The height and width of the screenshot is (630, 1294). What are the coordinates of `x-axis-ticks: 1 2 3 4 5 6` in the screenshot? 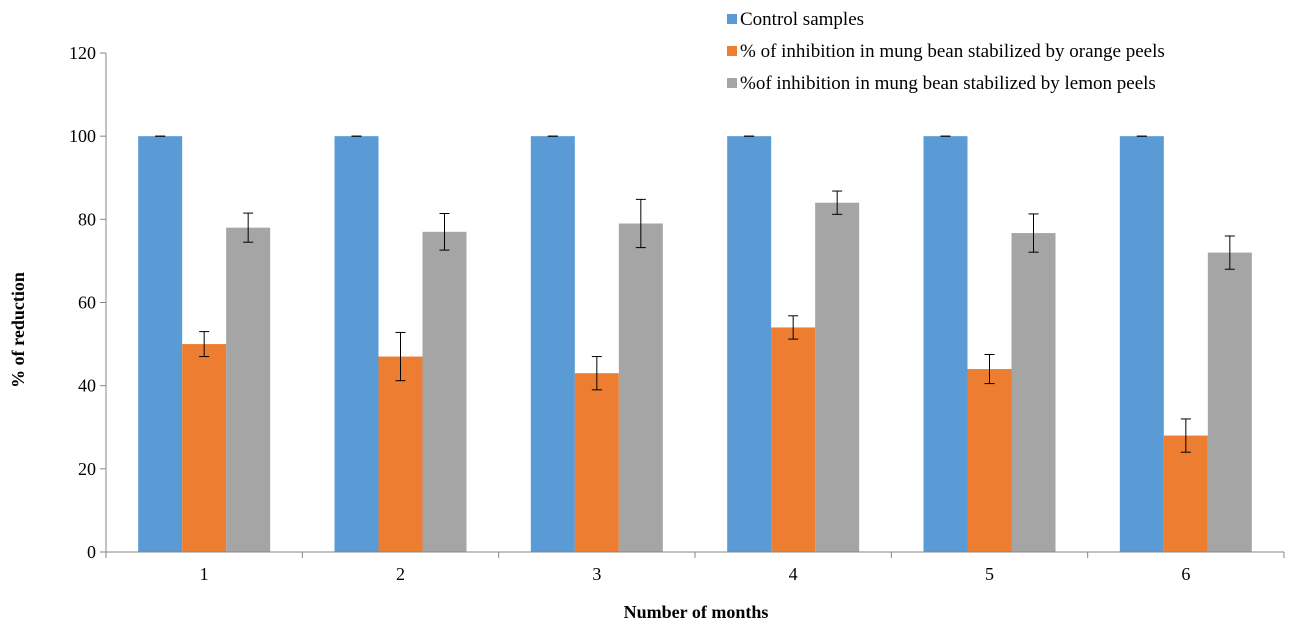 It's located at (695, 568).